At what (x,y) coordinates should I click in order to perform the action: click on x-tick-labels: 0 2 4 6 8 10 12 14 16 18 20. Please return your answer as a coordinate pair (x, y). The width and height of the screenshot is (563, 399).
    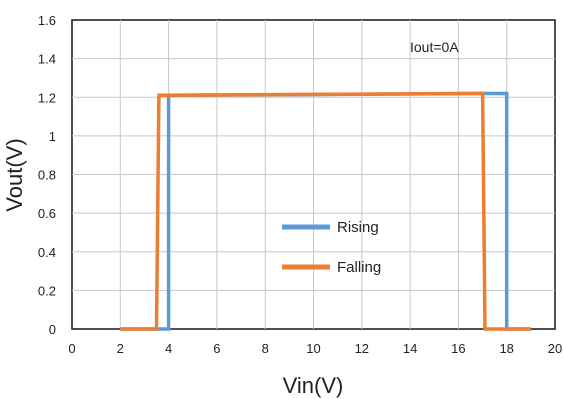
    Looking at the image, I should click on (315, 348).